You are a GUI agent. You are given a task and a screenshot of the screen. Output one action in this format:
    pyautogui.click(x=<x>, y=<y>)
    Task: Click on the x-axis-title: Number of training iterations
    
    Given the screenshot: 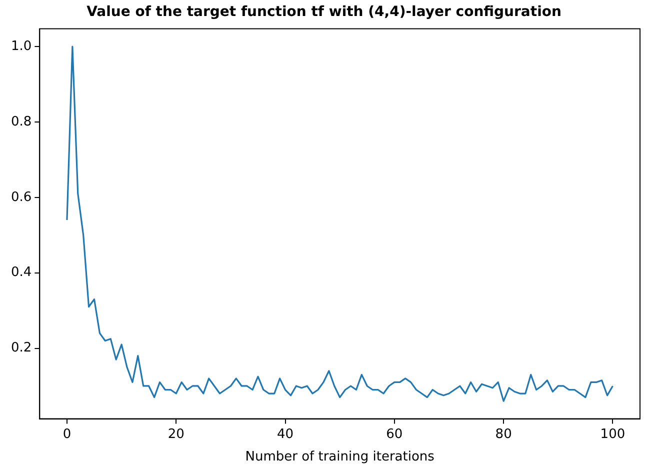 What is the action you would take?
    pyautogui.click(x=340, y=457)
    